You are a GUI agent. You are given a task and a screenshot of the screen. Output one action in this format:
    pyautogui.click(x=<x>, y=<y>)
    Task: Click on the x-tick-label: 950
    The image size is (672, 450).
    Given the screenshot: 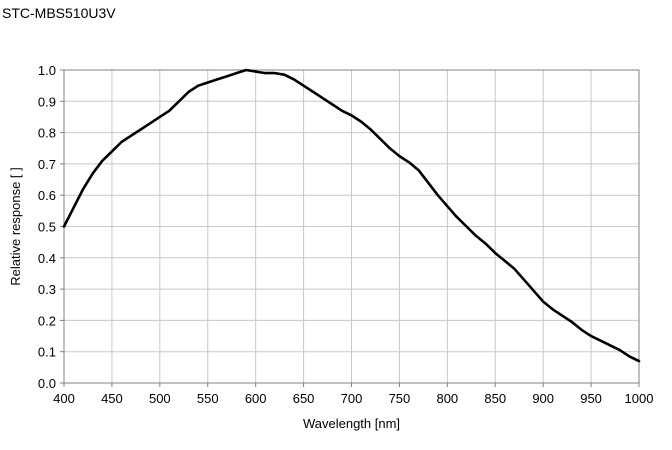 What is the action you would take?
    pyautogui.click(x=591, y=398)
    